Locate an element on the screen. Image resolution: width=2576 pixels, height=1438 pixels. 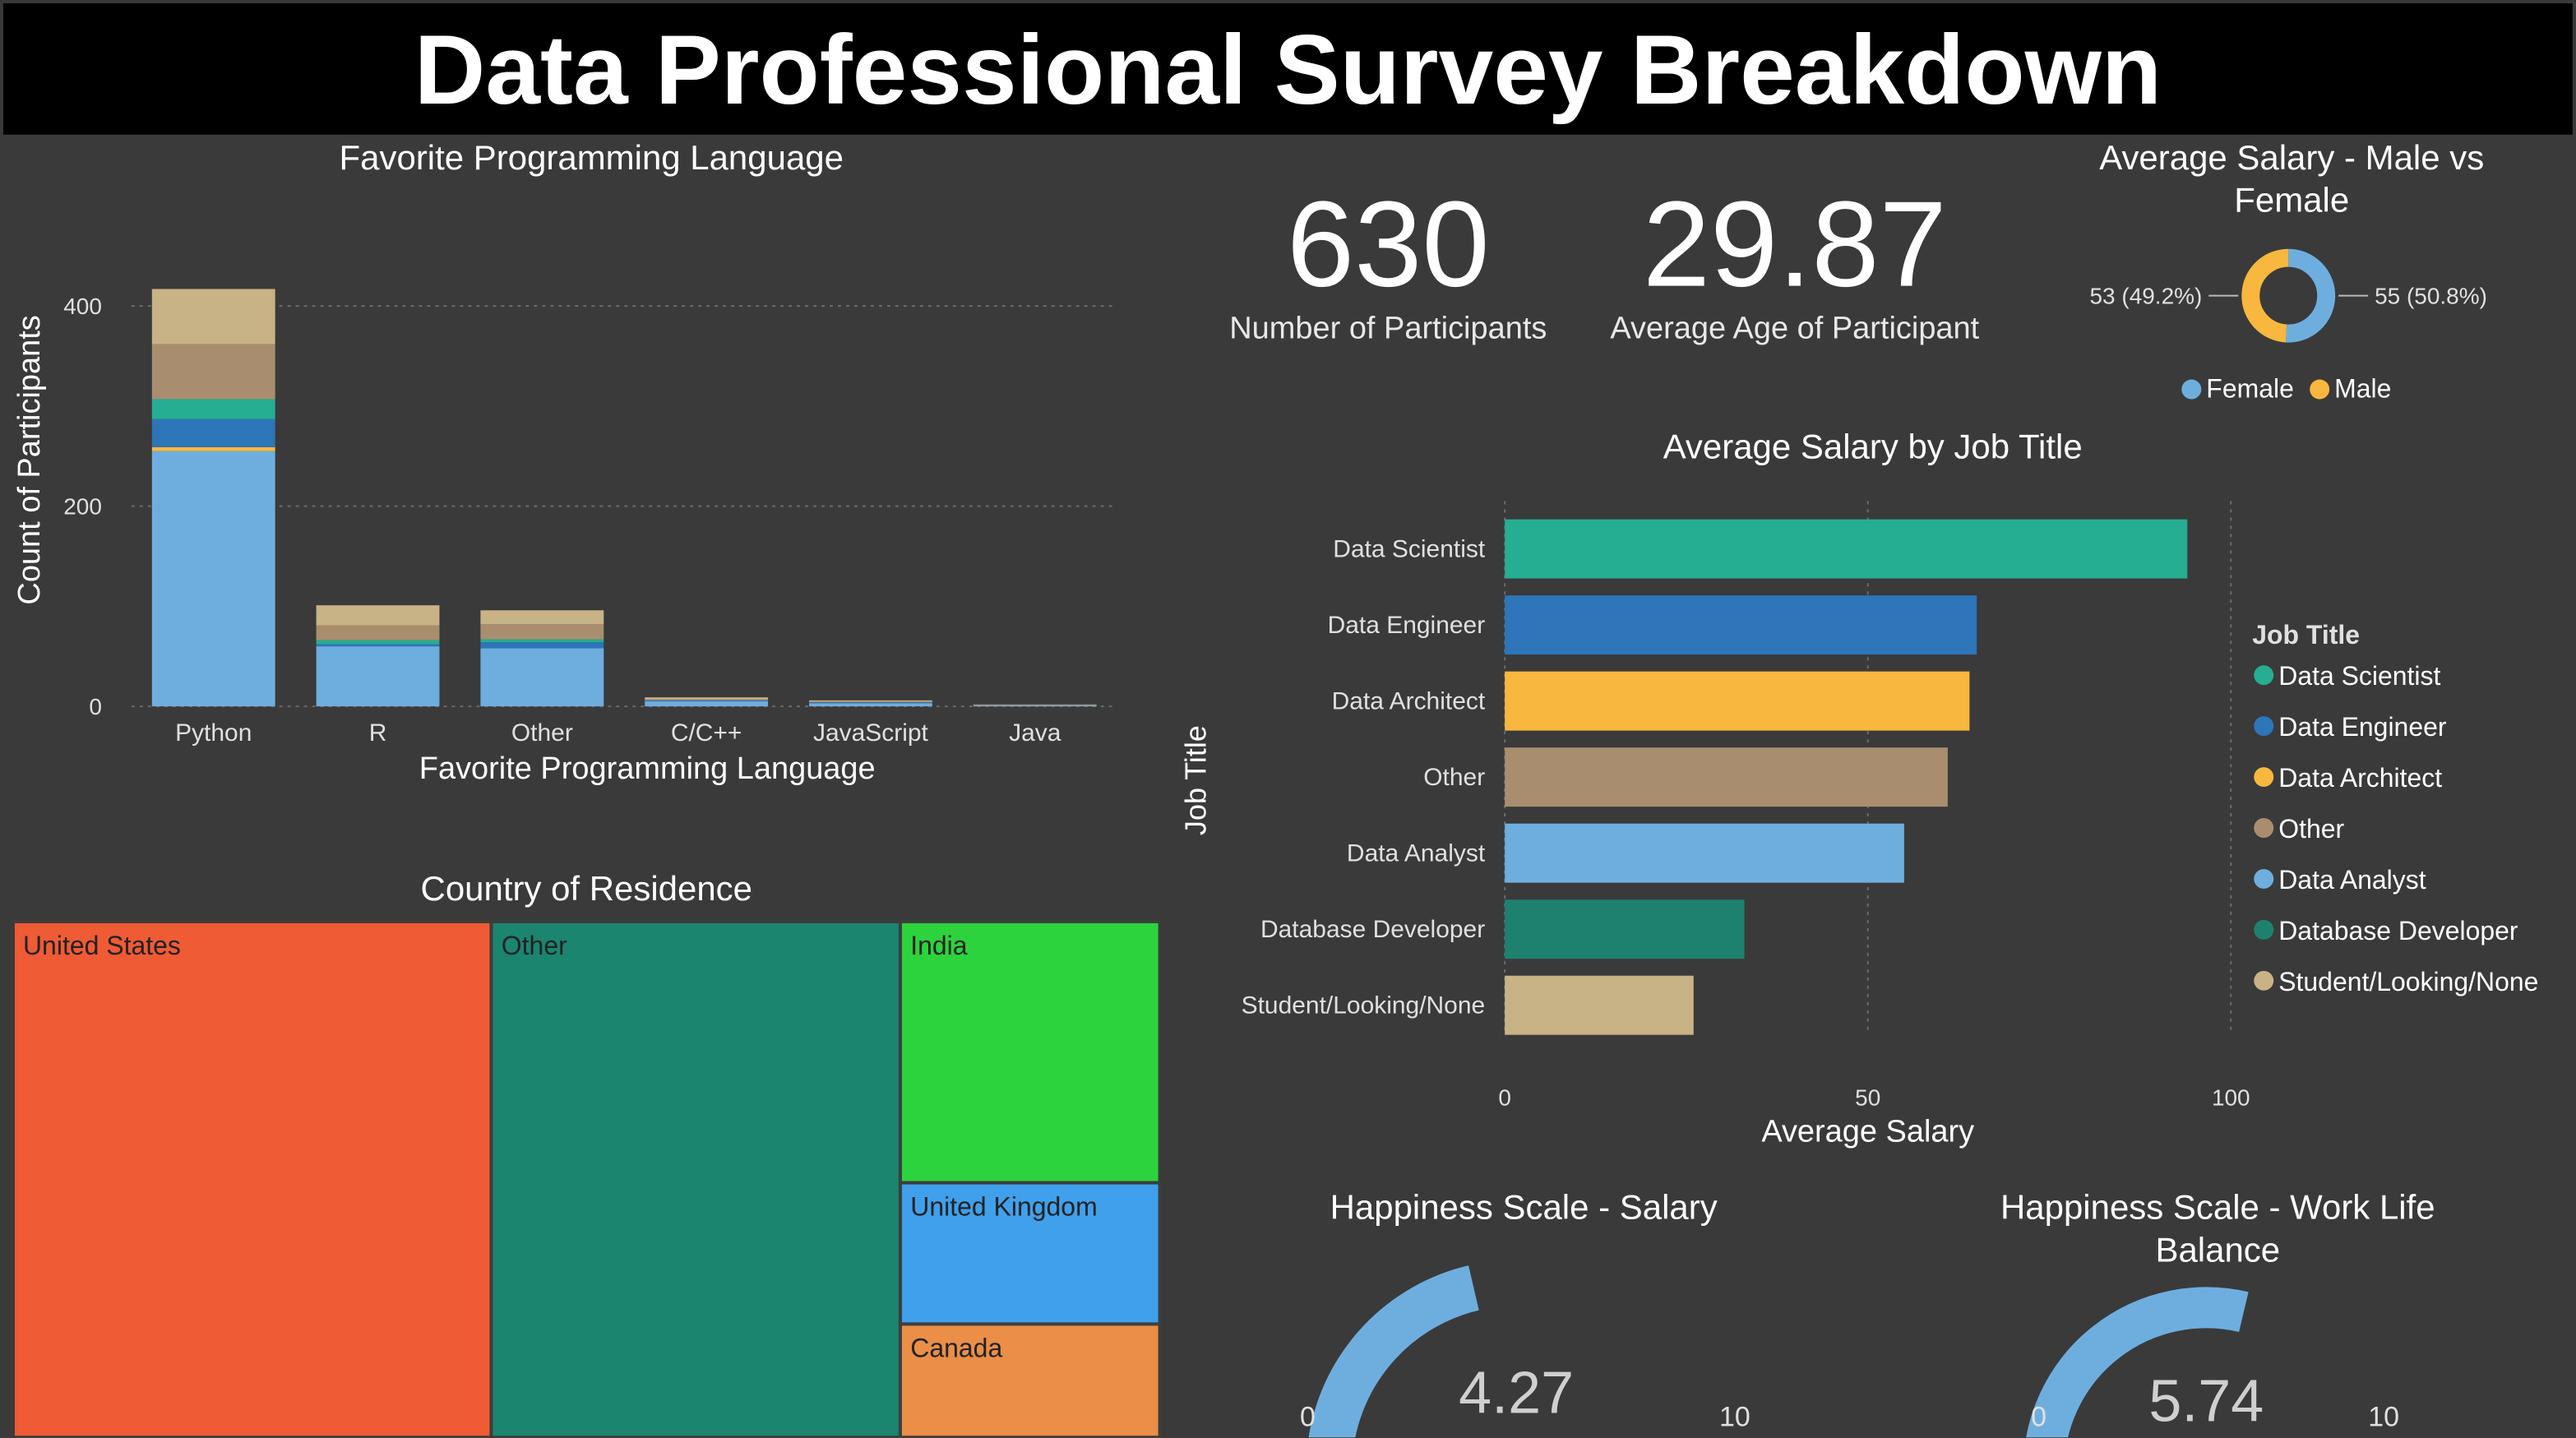
y-axis-label: Count of Participants is located at coordinates (29, 460).